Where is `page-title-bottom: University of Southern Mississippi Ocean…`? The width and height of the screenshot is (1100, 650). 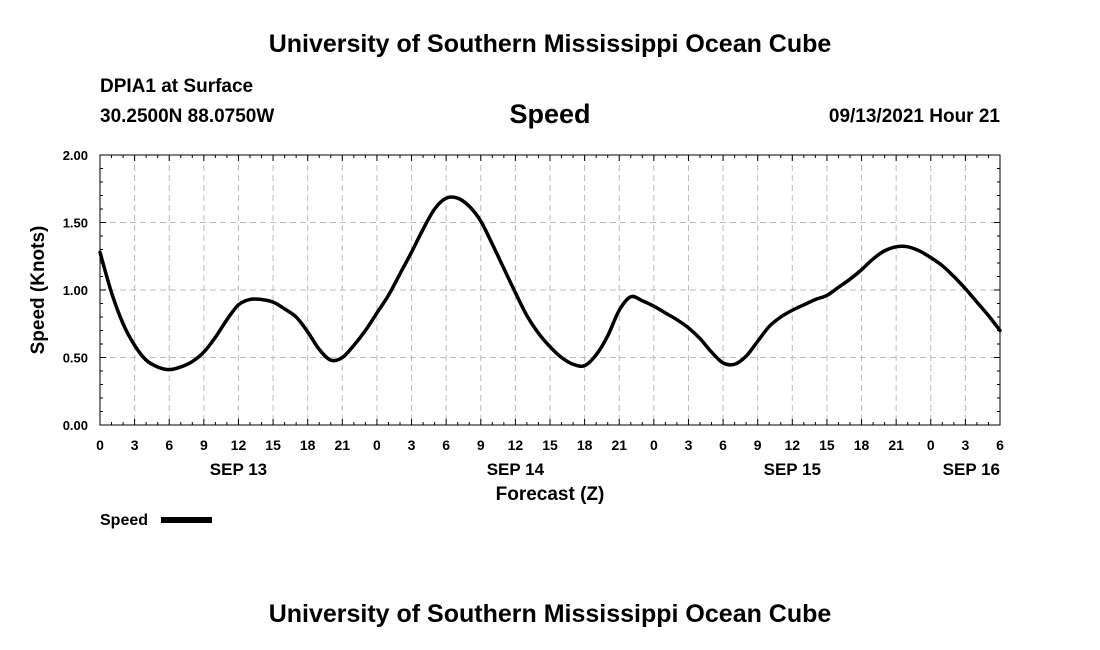 page-title-bottom: University of Southern Mississippi Ocean… is located at coordinates (550, 614).